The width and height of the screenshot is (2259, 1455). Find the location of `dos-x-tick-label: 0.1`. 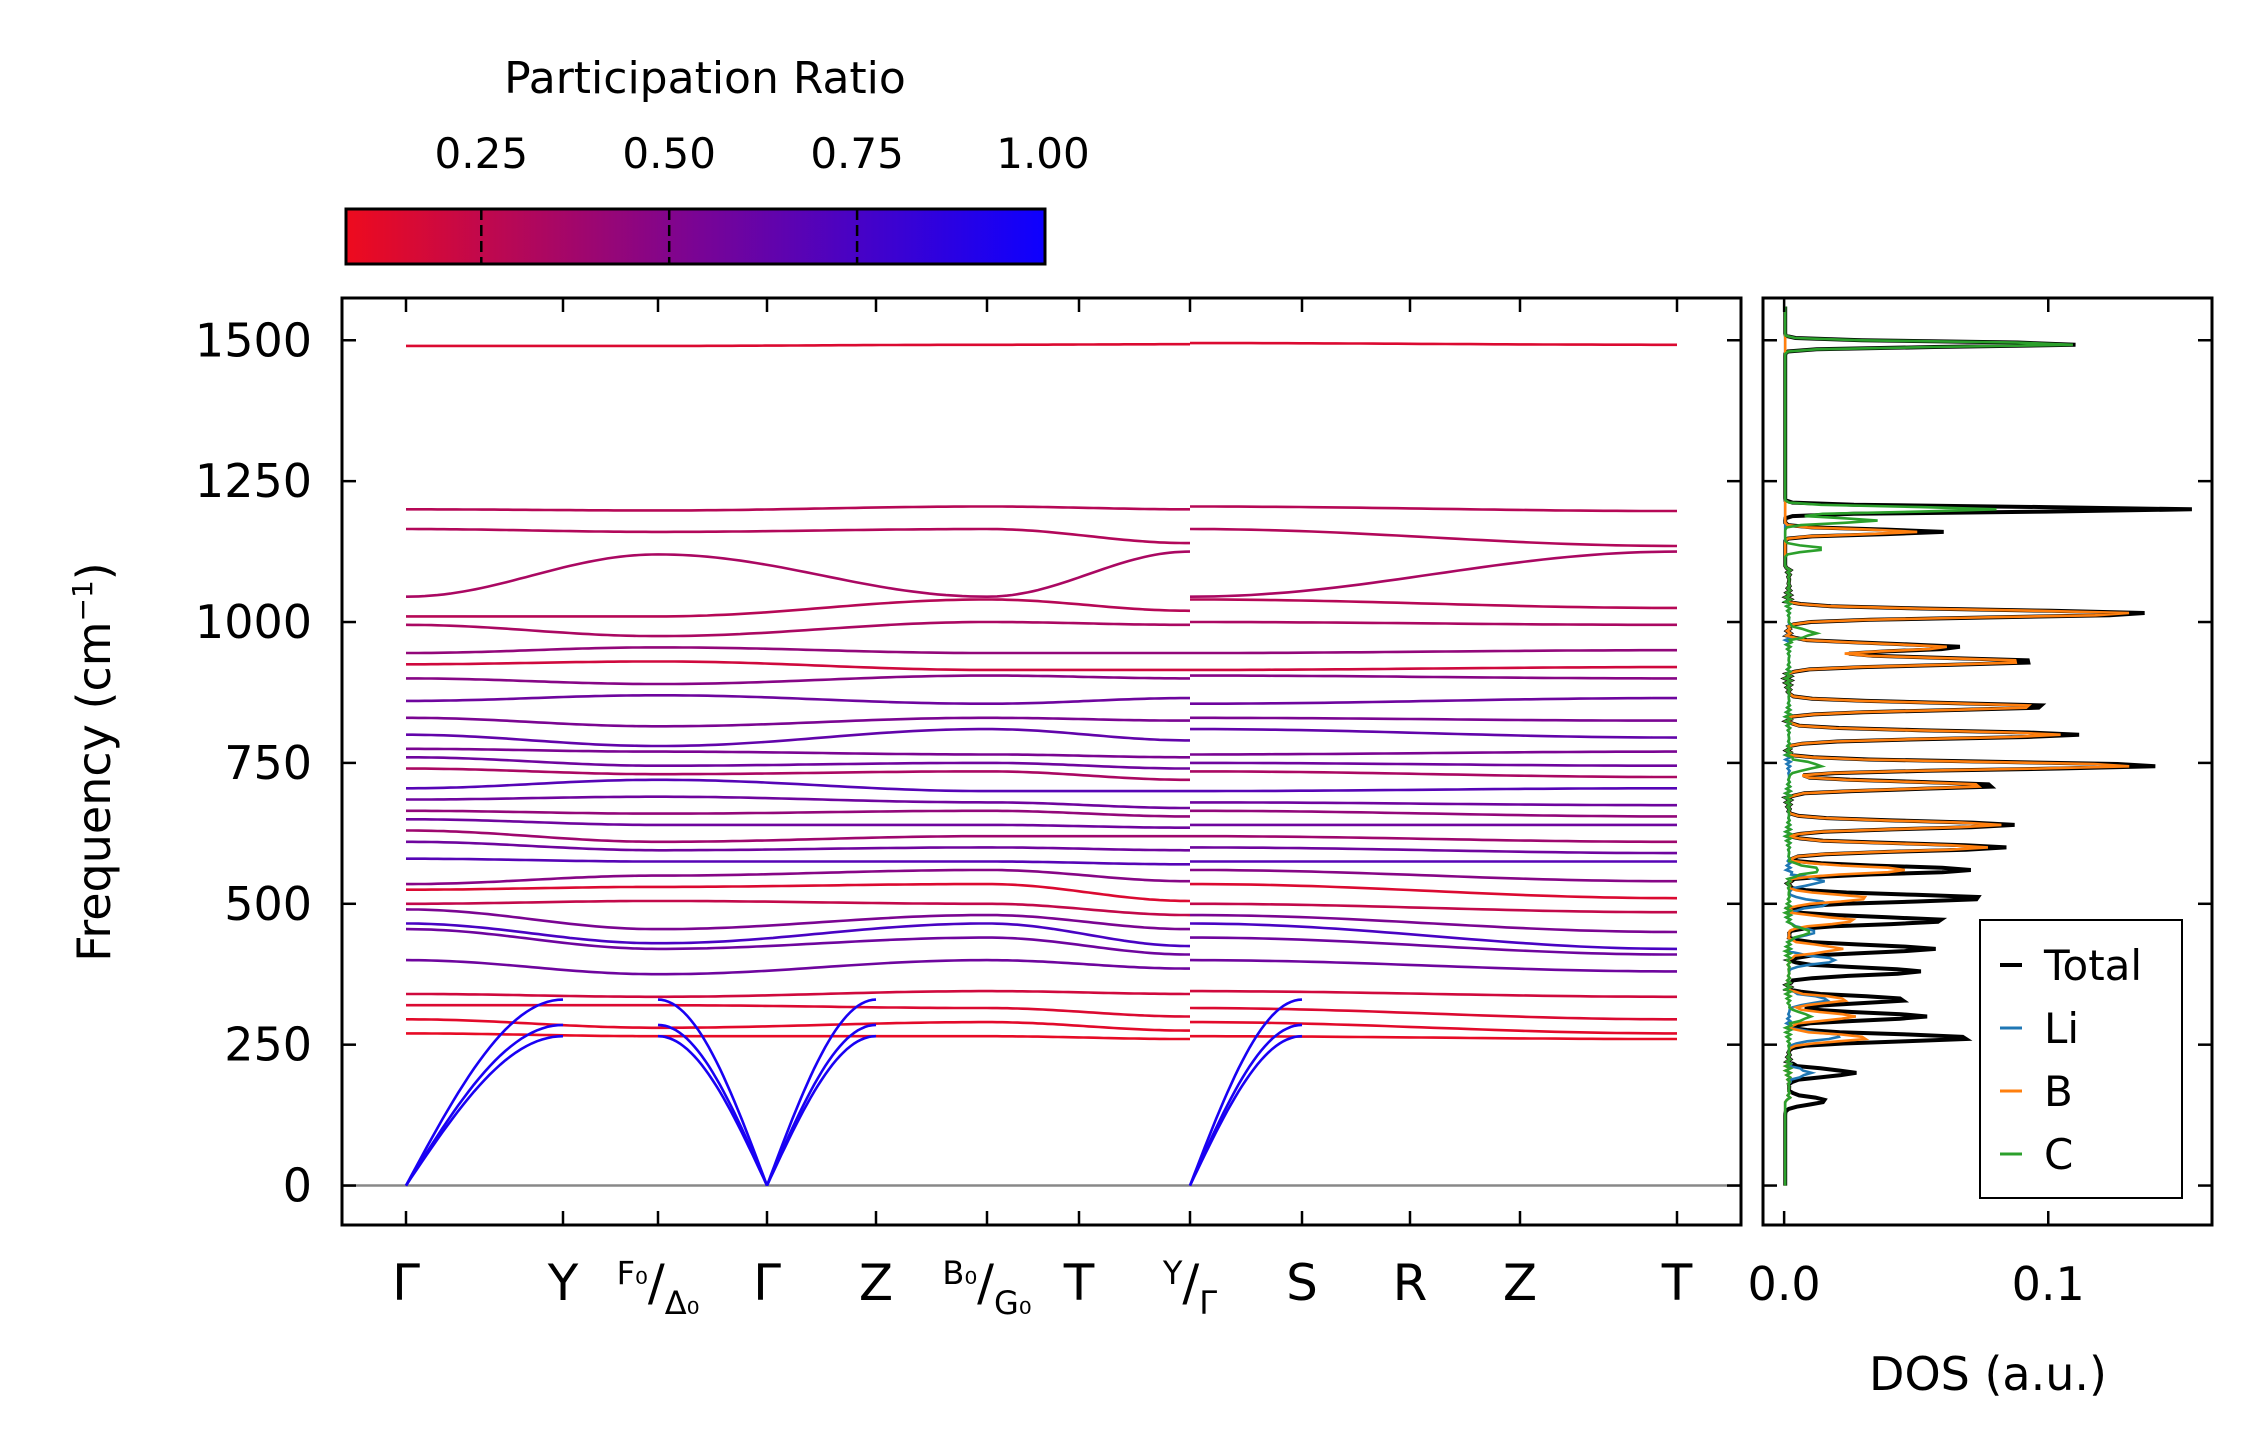

dos-x-tick-label: 0.1 is located at coordinates (2048, 1284).